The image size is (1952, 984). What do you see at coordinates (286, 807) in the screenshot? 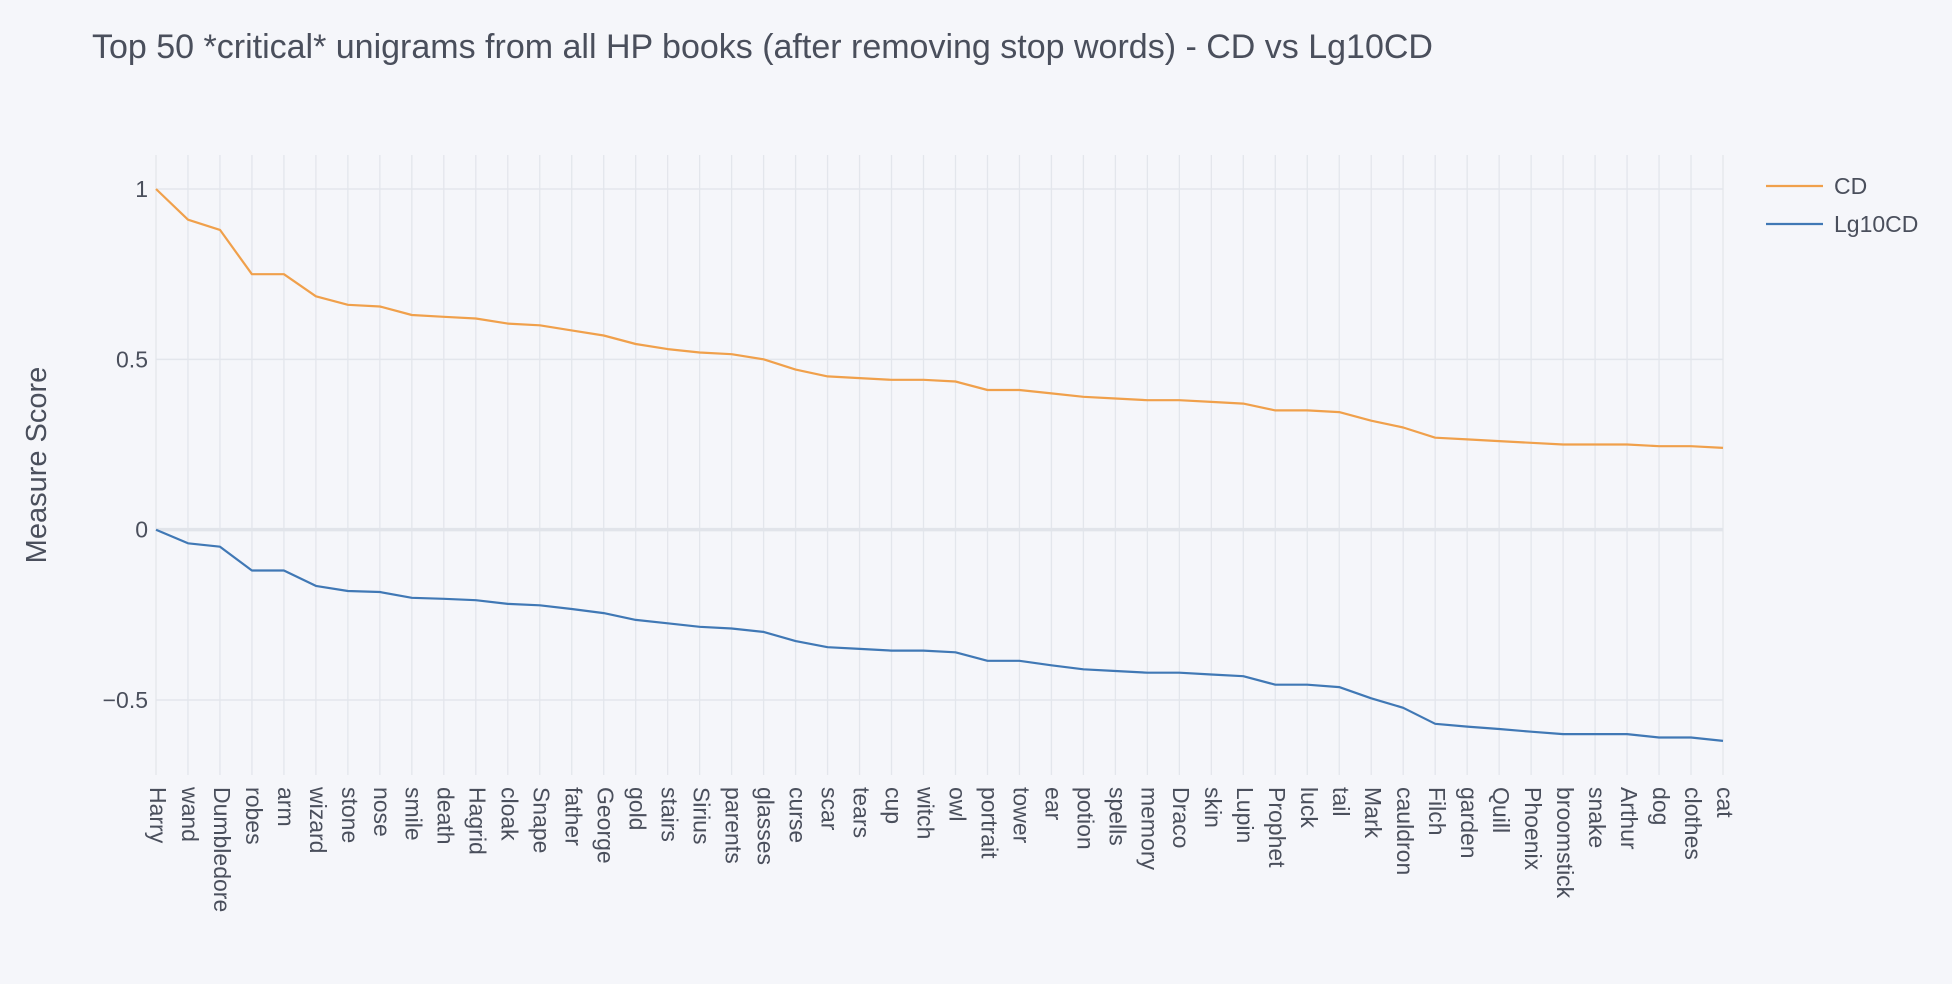
I see `x-tick-label: arm` at bounding box center [286, 807].